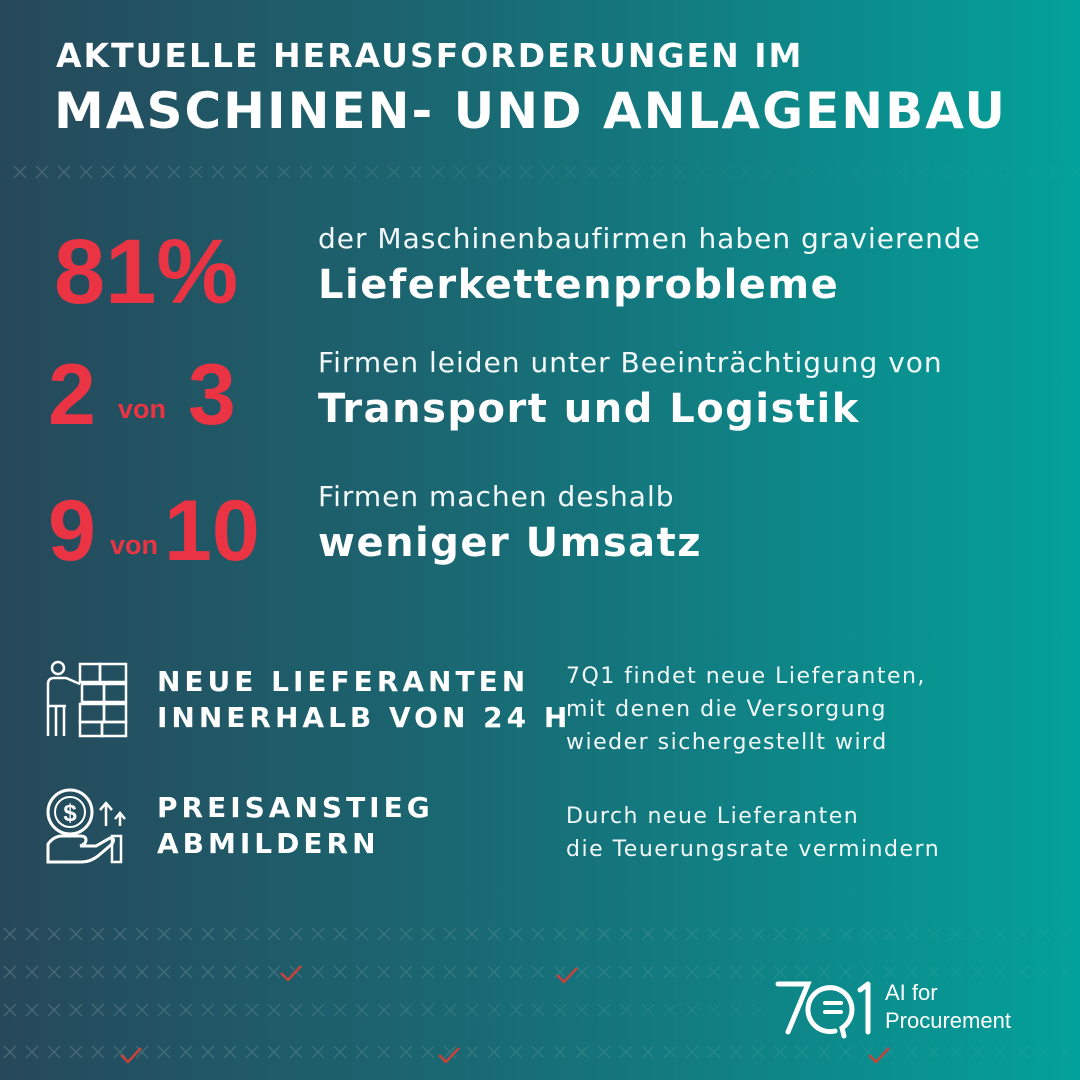  Describe the element at coordinates (496, 496) in the screenshot. I see `stat-lead-text: Firmen machen deshalb` at that location.